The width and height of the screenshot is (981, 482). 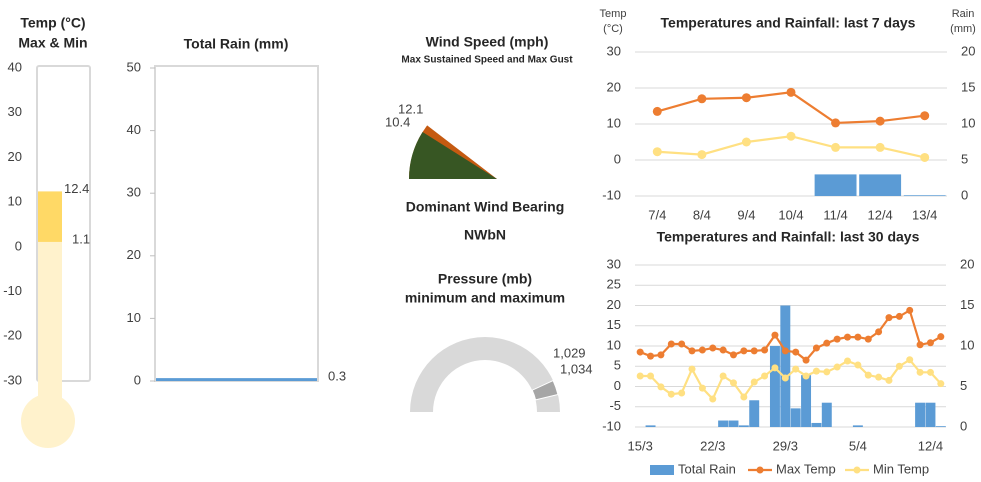 I want to click on x-tick-label: 22/3, so click(x=712, y=445).